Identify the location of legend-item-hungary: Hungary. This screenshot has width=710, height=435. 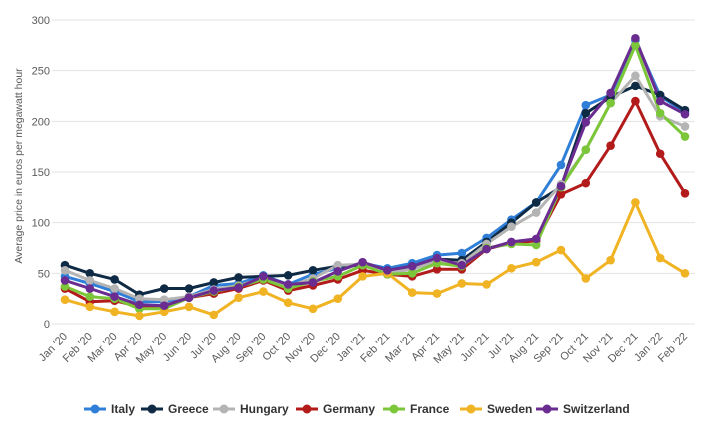
(251, 409).